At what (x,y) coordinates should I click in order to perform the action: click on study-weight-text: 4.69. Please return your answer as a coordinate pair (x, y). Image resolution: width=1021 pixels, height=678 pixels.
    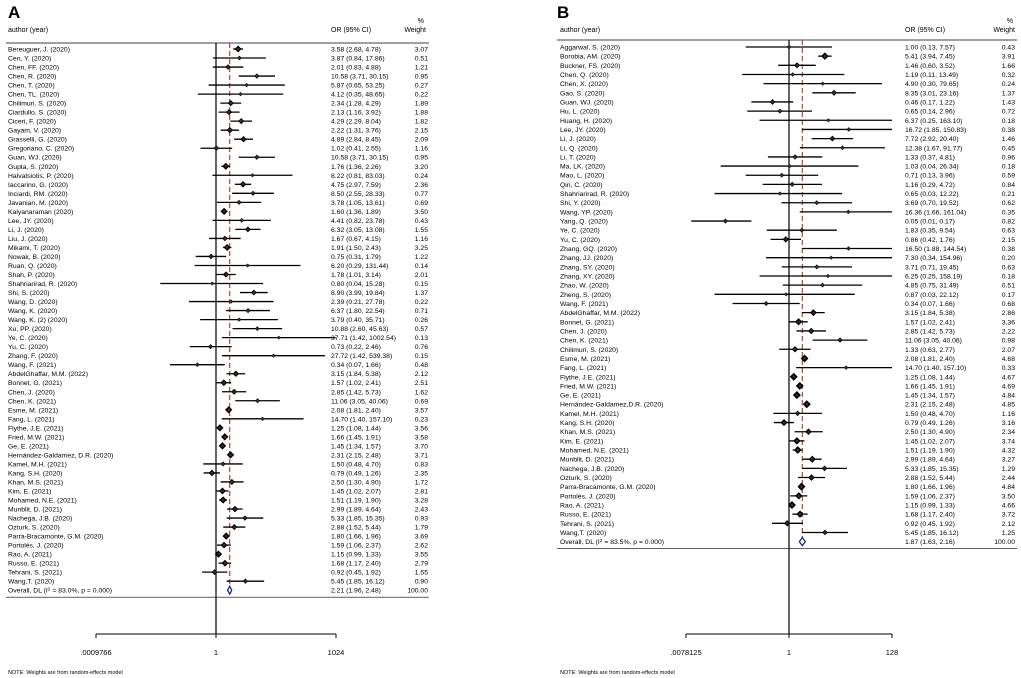
    Looking at the image, I should click on (1008, 386).